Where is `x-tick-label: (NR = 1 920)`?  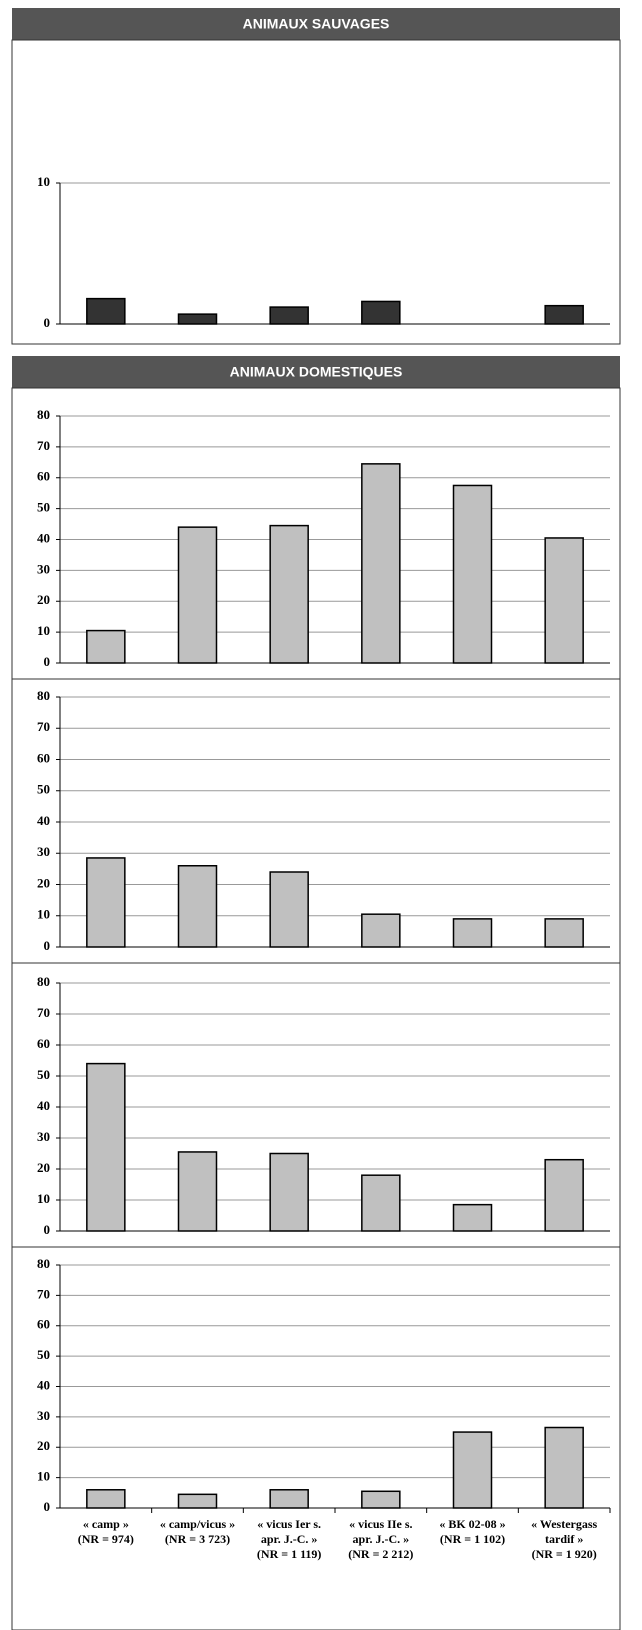
x-tick-label: (NR = 1 920) is located at coordinates (564, 1554).